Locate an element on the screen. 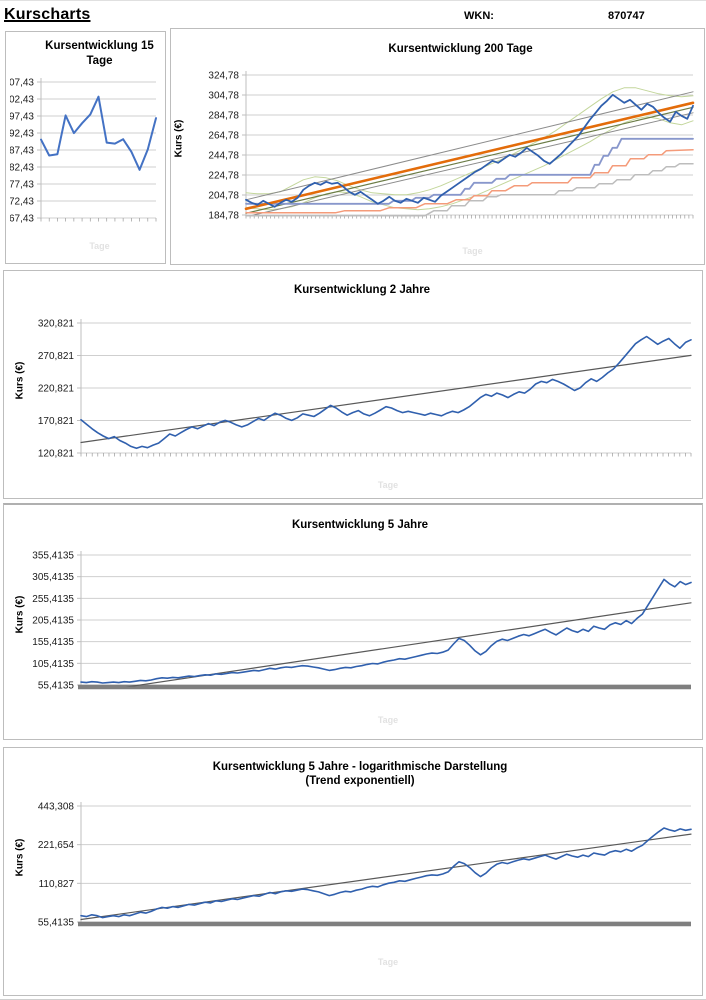 The image size is (706, 1000). svg-text: 224,78 is located at coordinates (223, 176).